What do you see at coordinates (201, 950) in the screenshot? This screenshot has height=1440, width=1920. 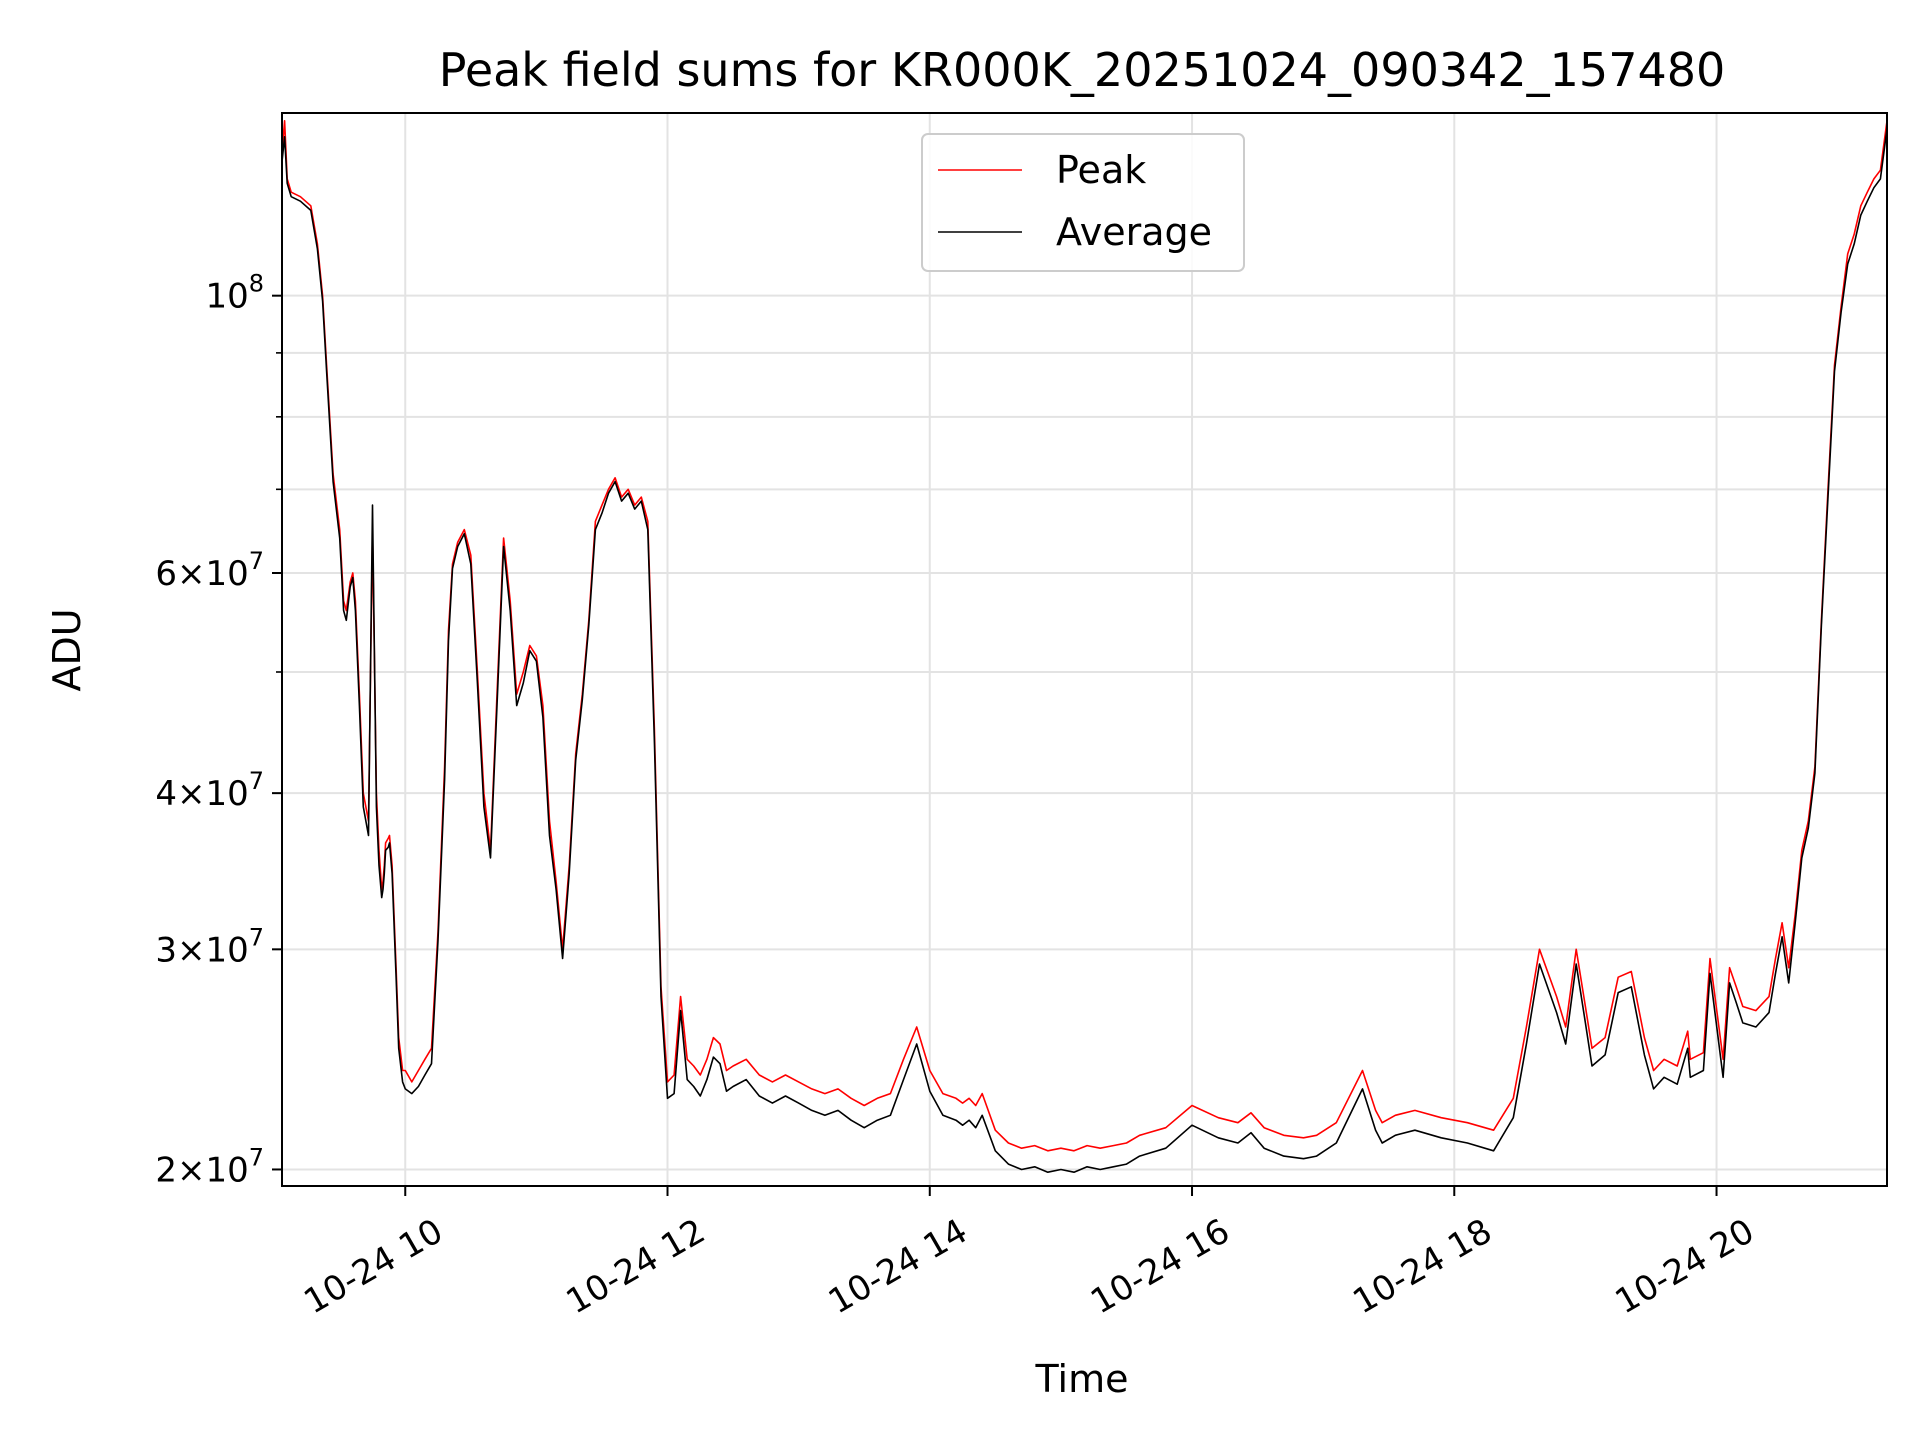 I see `y-tick-base: 3×10` at bounding box center [201, 950].